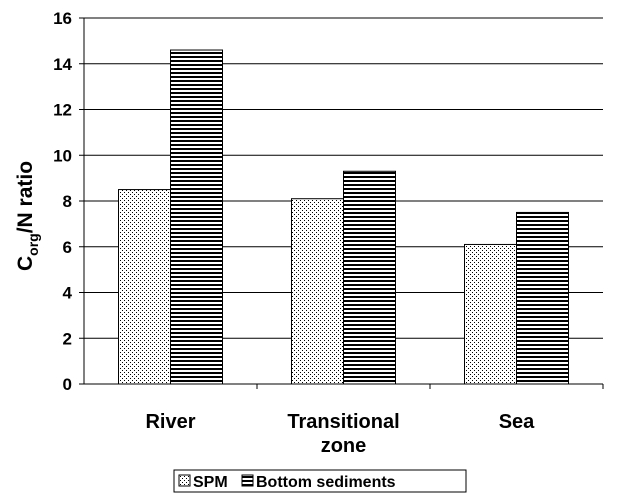  I want to click on y-tick-label: 10, so click(62, 155).